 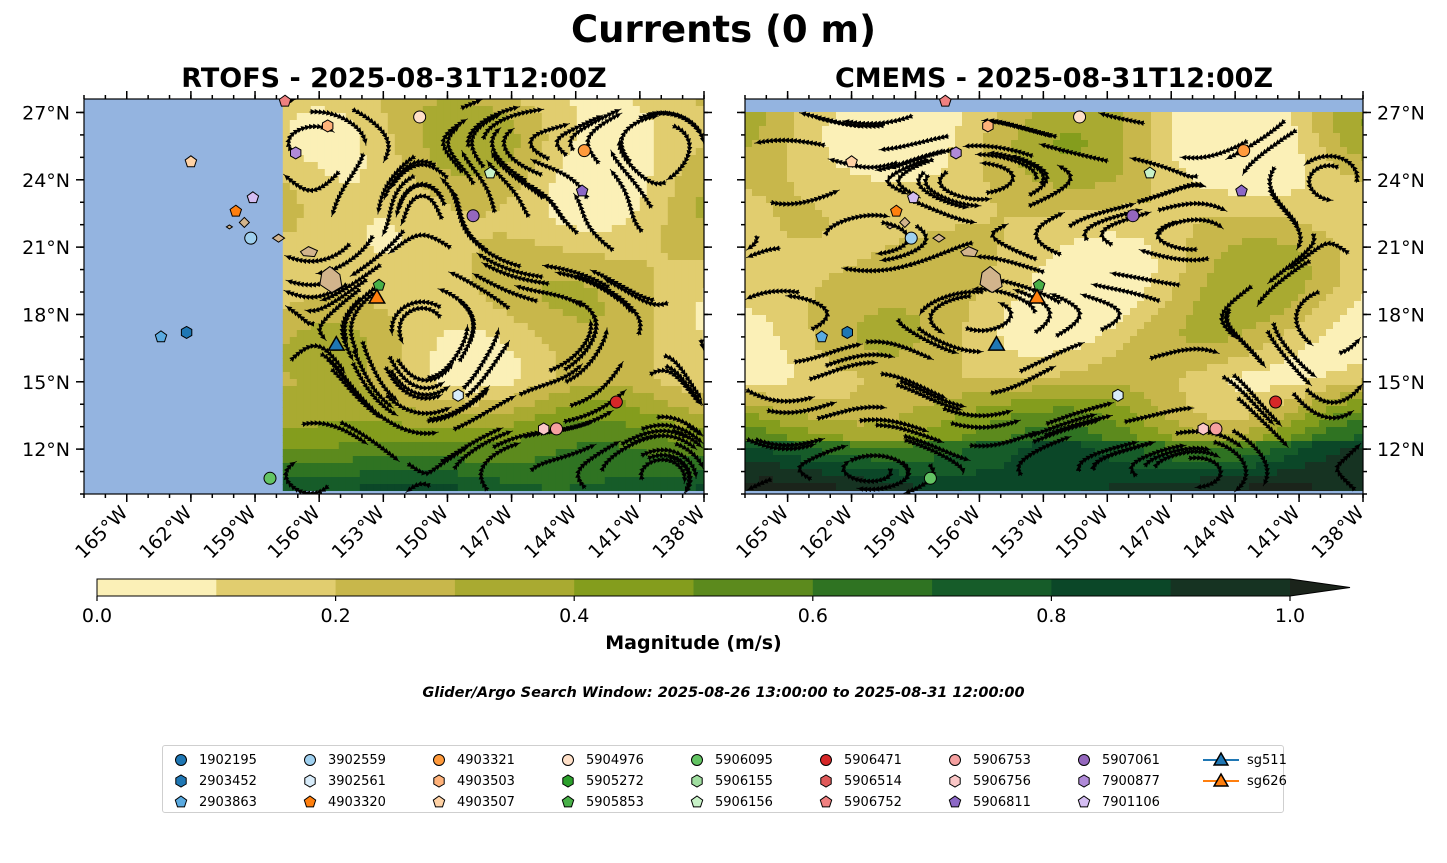 I want to click on legend-item-5906753: 5906753, so click(x=988, y=760).